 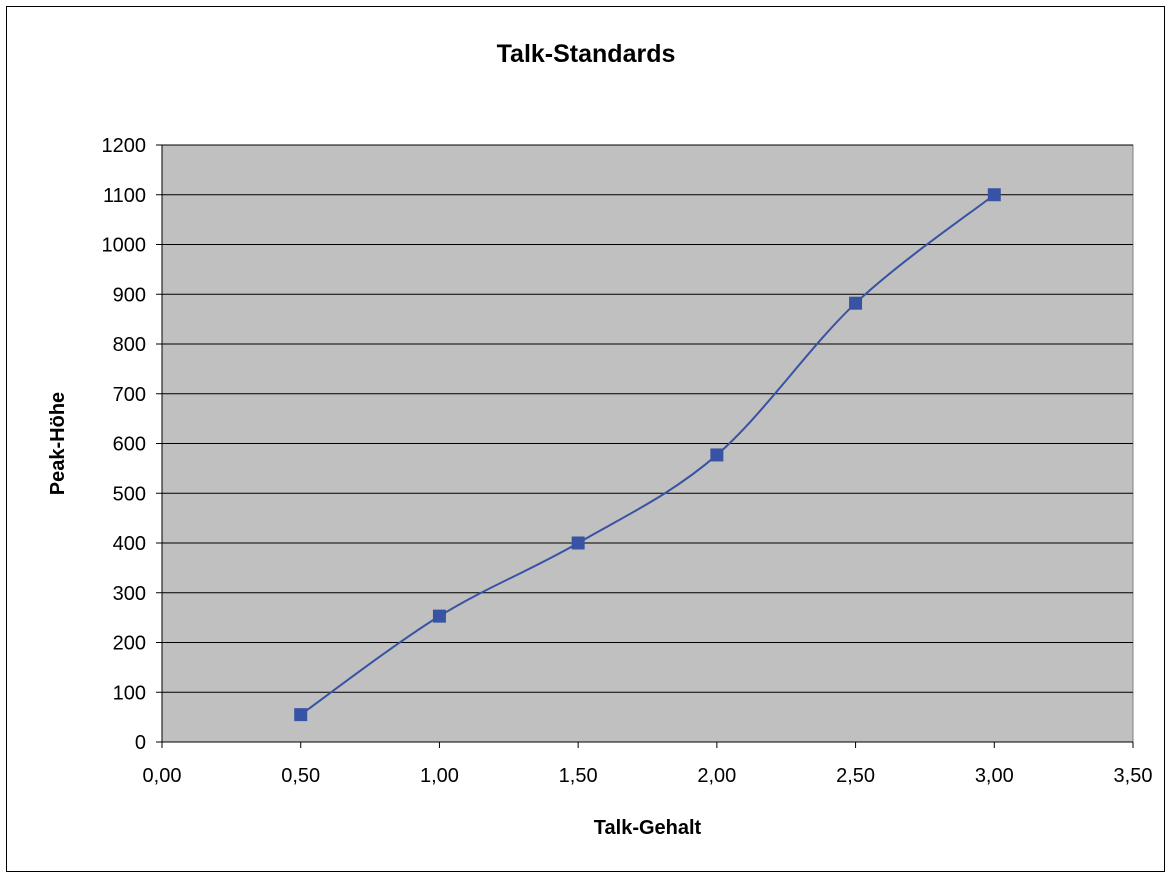 I want to click on x-tick-label: 0,00, so click(x=162, y=776).